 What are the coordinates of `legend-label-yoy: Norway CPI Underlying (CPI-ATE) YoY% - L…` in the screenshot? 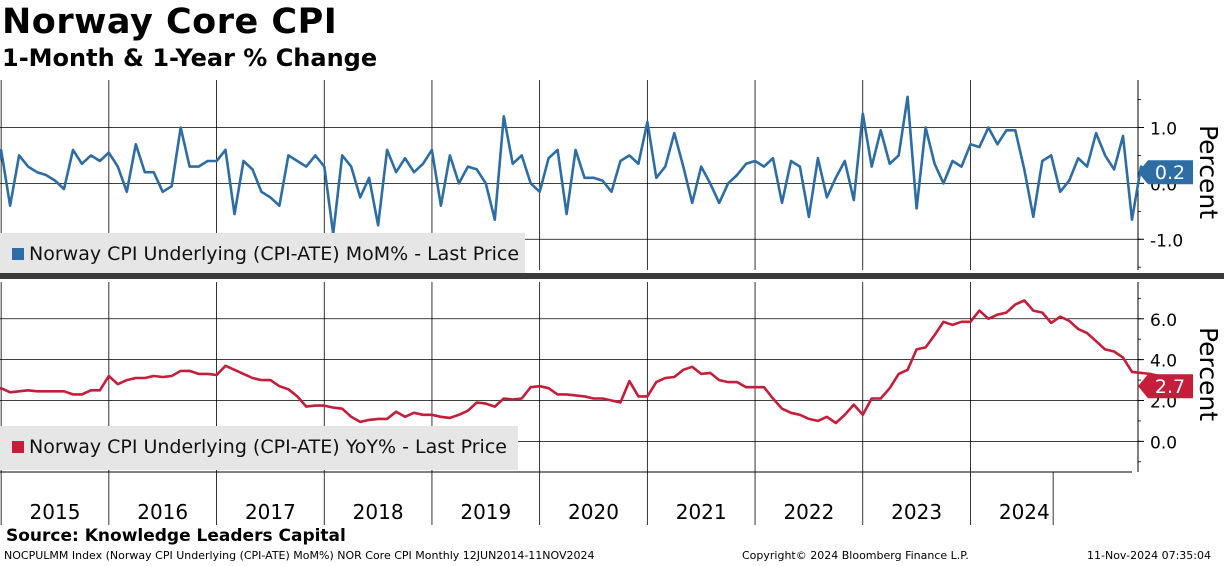 It's located at (268, 447).